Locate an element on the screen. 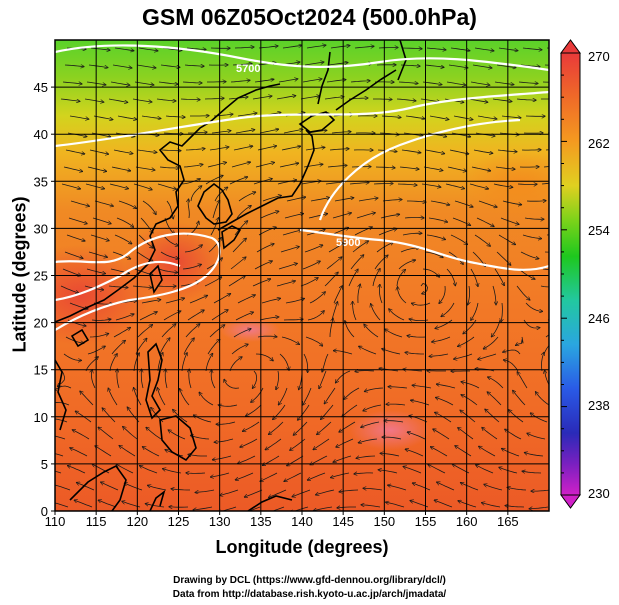  contour-labels: 5700 5900 is located at coordinates (298, 156).